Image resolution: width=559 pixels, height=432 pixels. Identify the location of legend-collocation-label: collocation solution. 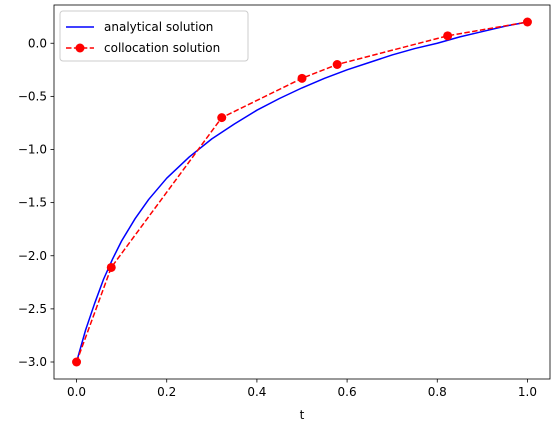
(162, 48).